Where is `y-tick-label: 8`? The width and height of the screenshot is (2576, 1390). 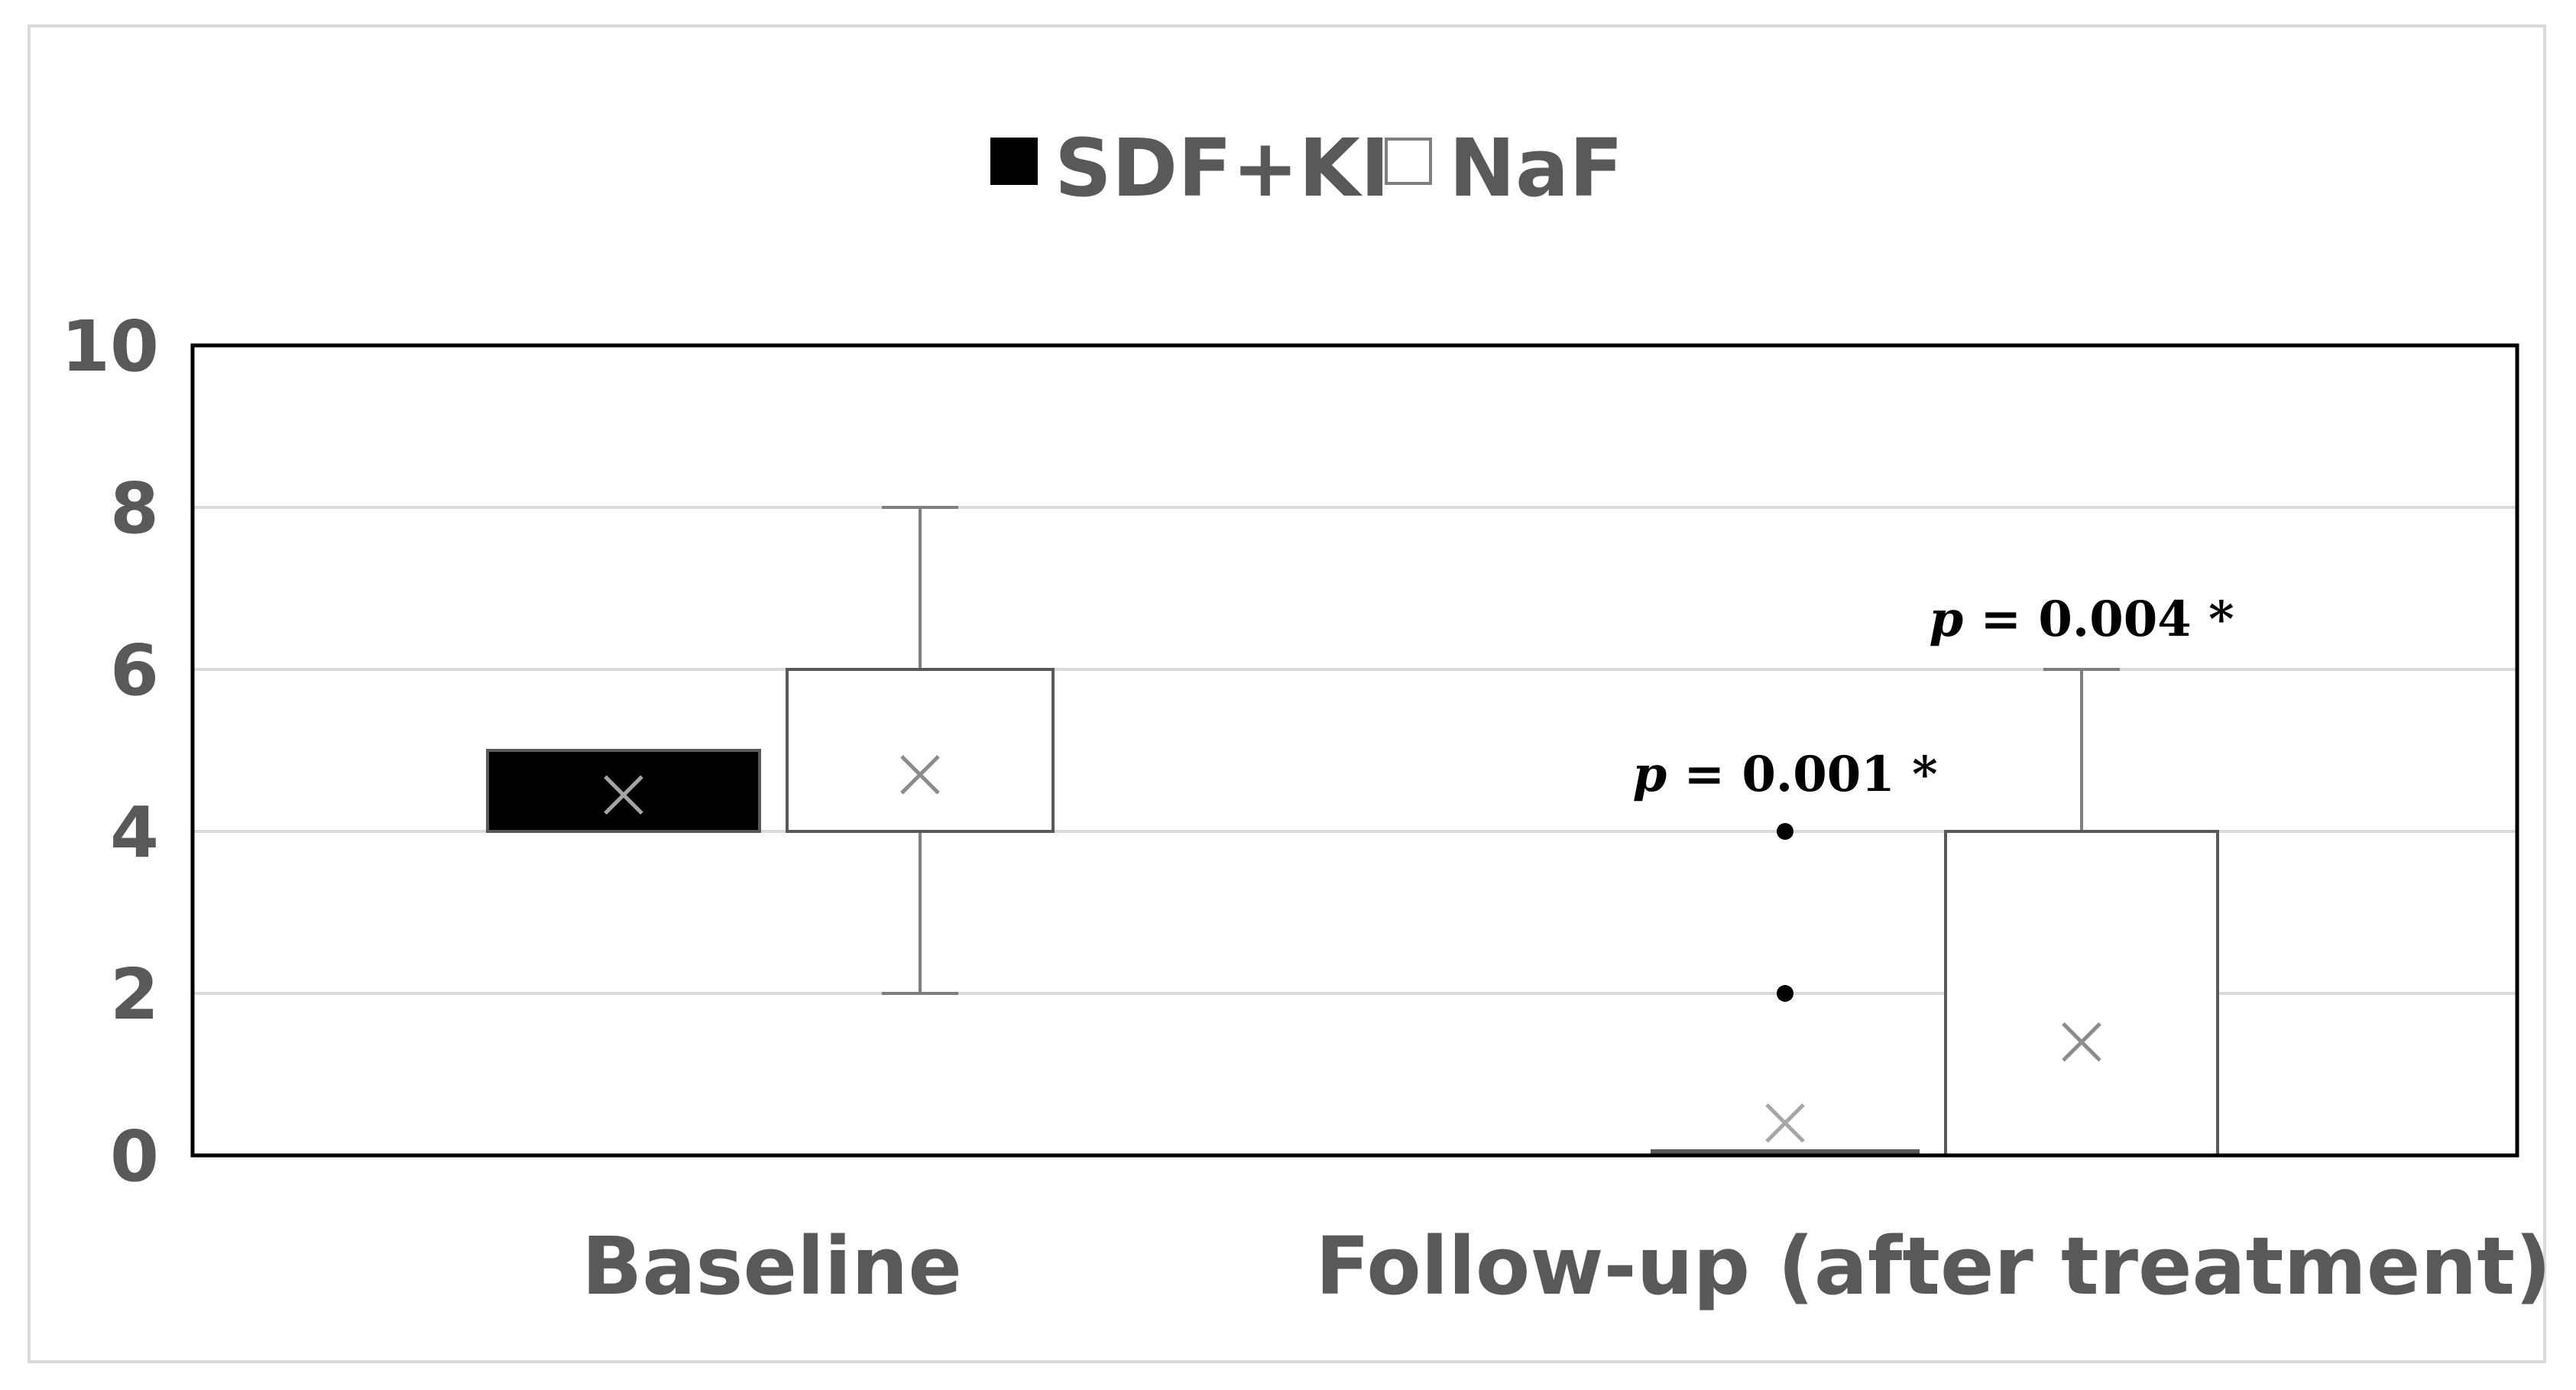 y-tick-label: 8 is located at coordinates (135, 508).